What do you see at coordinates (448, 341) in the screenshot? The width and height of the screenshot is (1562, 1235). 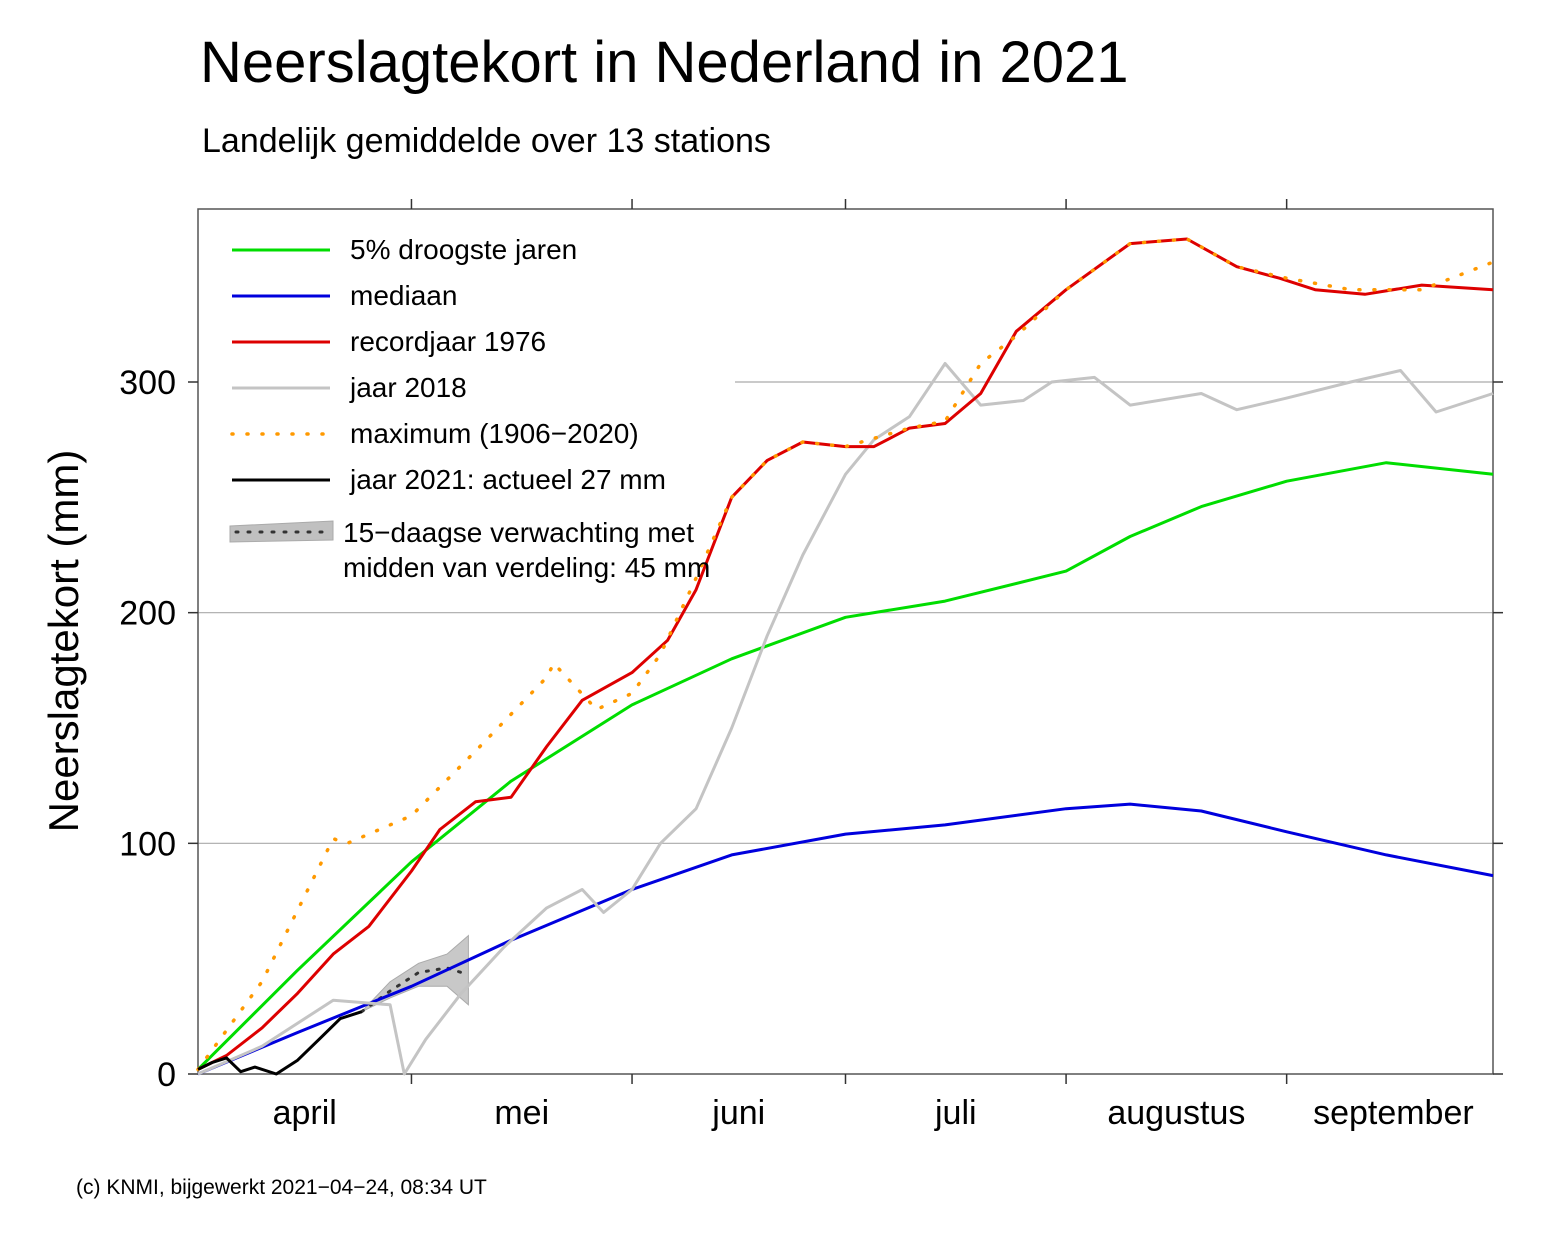 I see `legend-label: recordjaar 1976` at bounding box center [448, 341].